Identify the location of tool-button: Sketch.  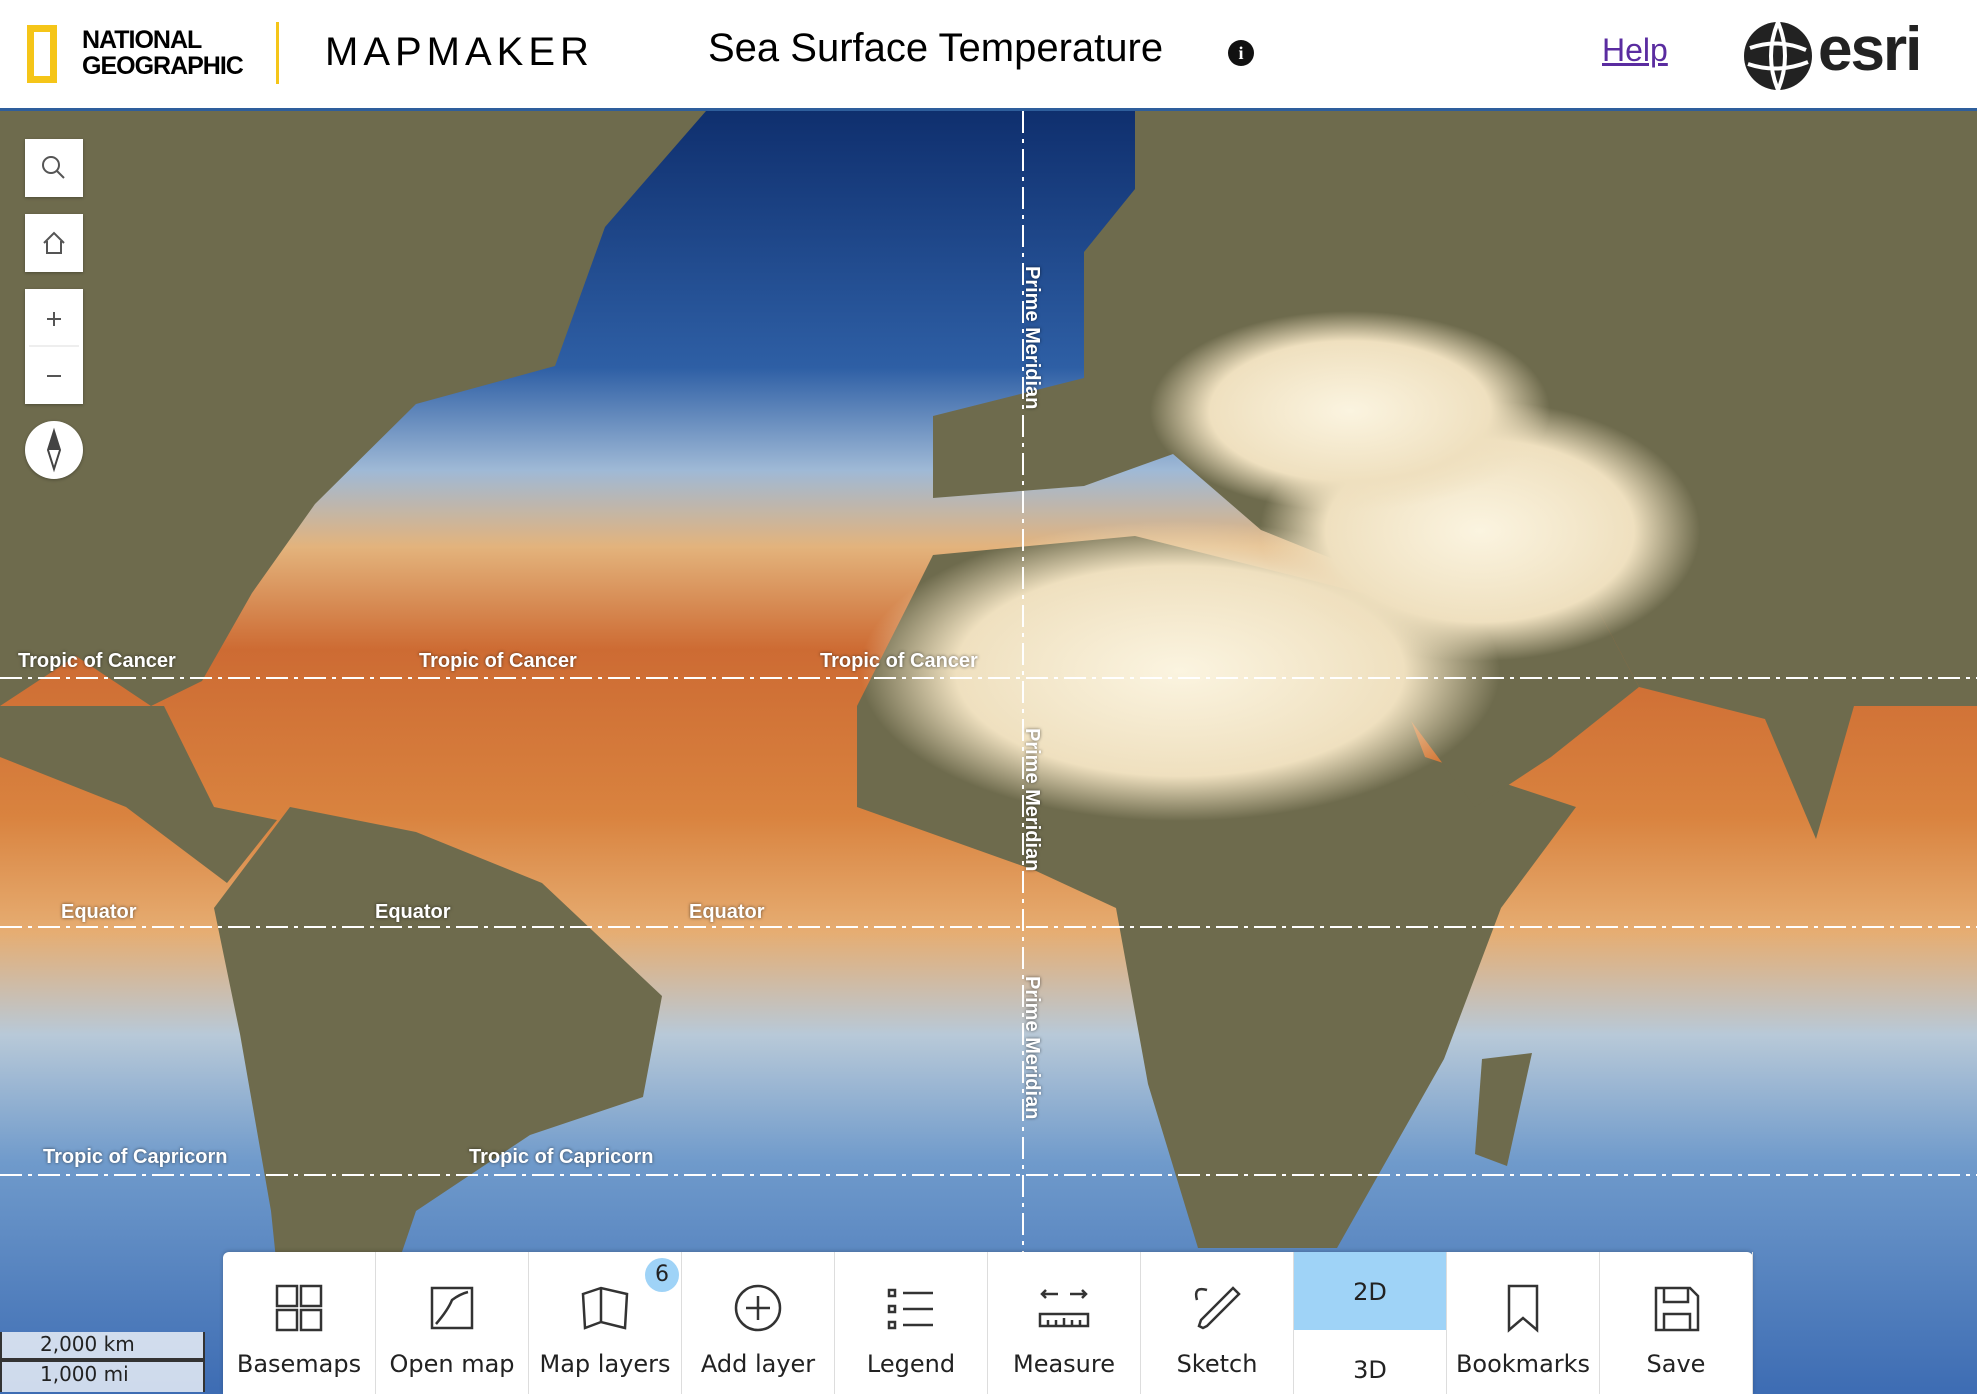
(1217, 1323).